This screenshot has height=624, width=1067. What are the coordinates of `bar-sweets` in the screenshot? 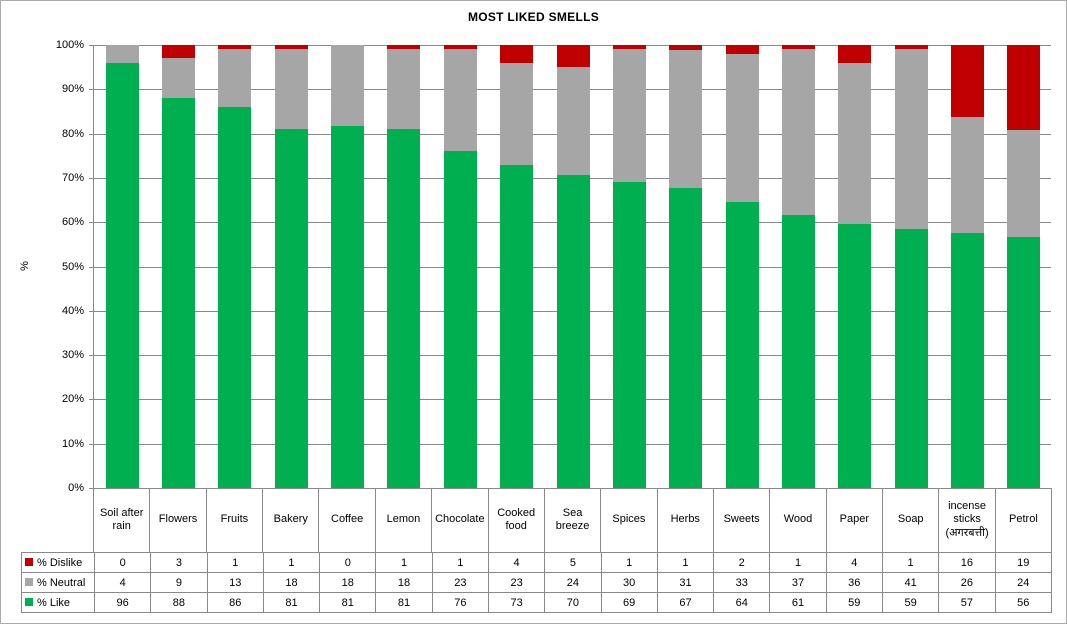 It's located at (742, 266).